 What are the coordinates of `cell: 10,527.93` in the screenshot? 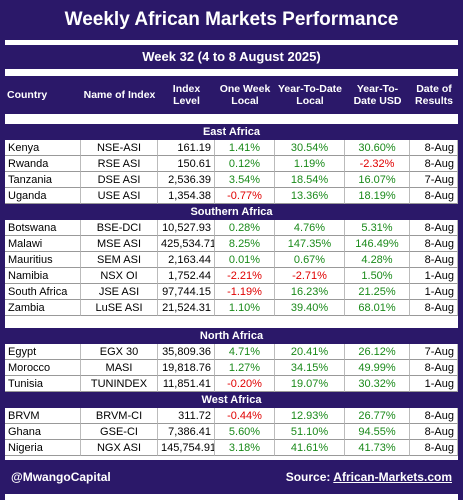 It's located at (186, 228).